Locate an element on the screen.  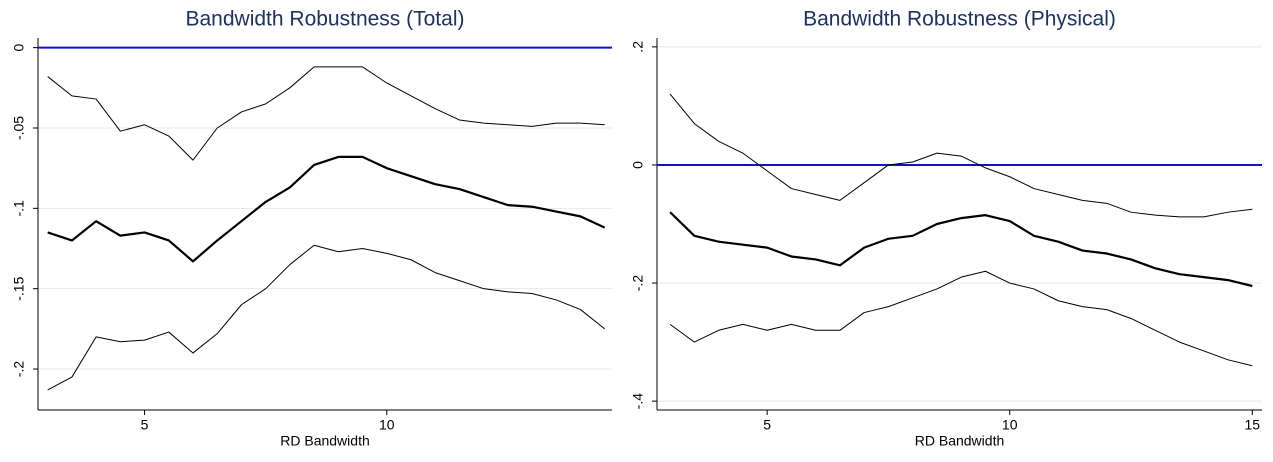
y-tick-label: -.15 is located at coordinates (19, 288).